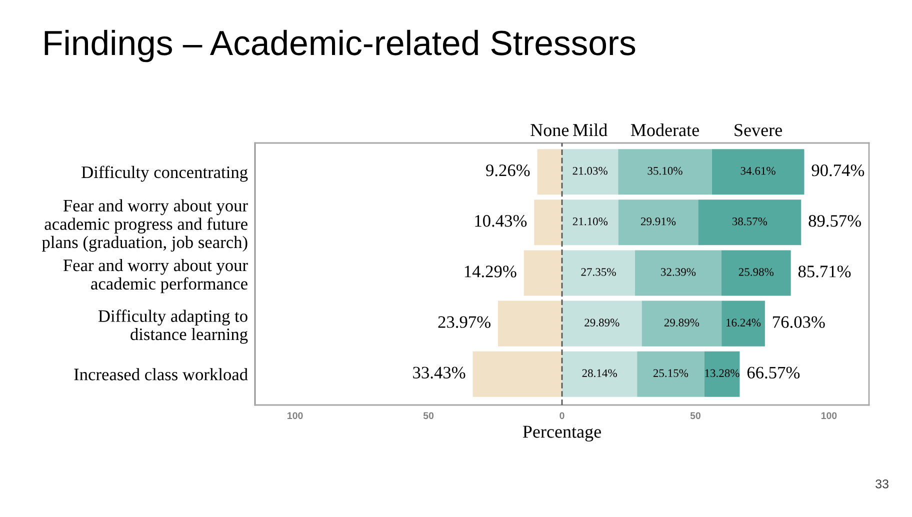 The image size is (912, 517). Describe the element at coordinates (722, 373) in the screenshot. I see `data-label: 13.28%` at that location.